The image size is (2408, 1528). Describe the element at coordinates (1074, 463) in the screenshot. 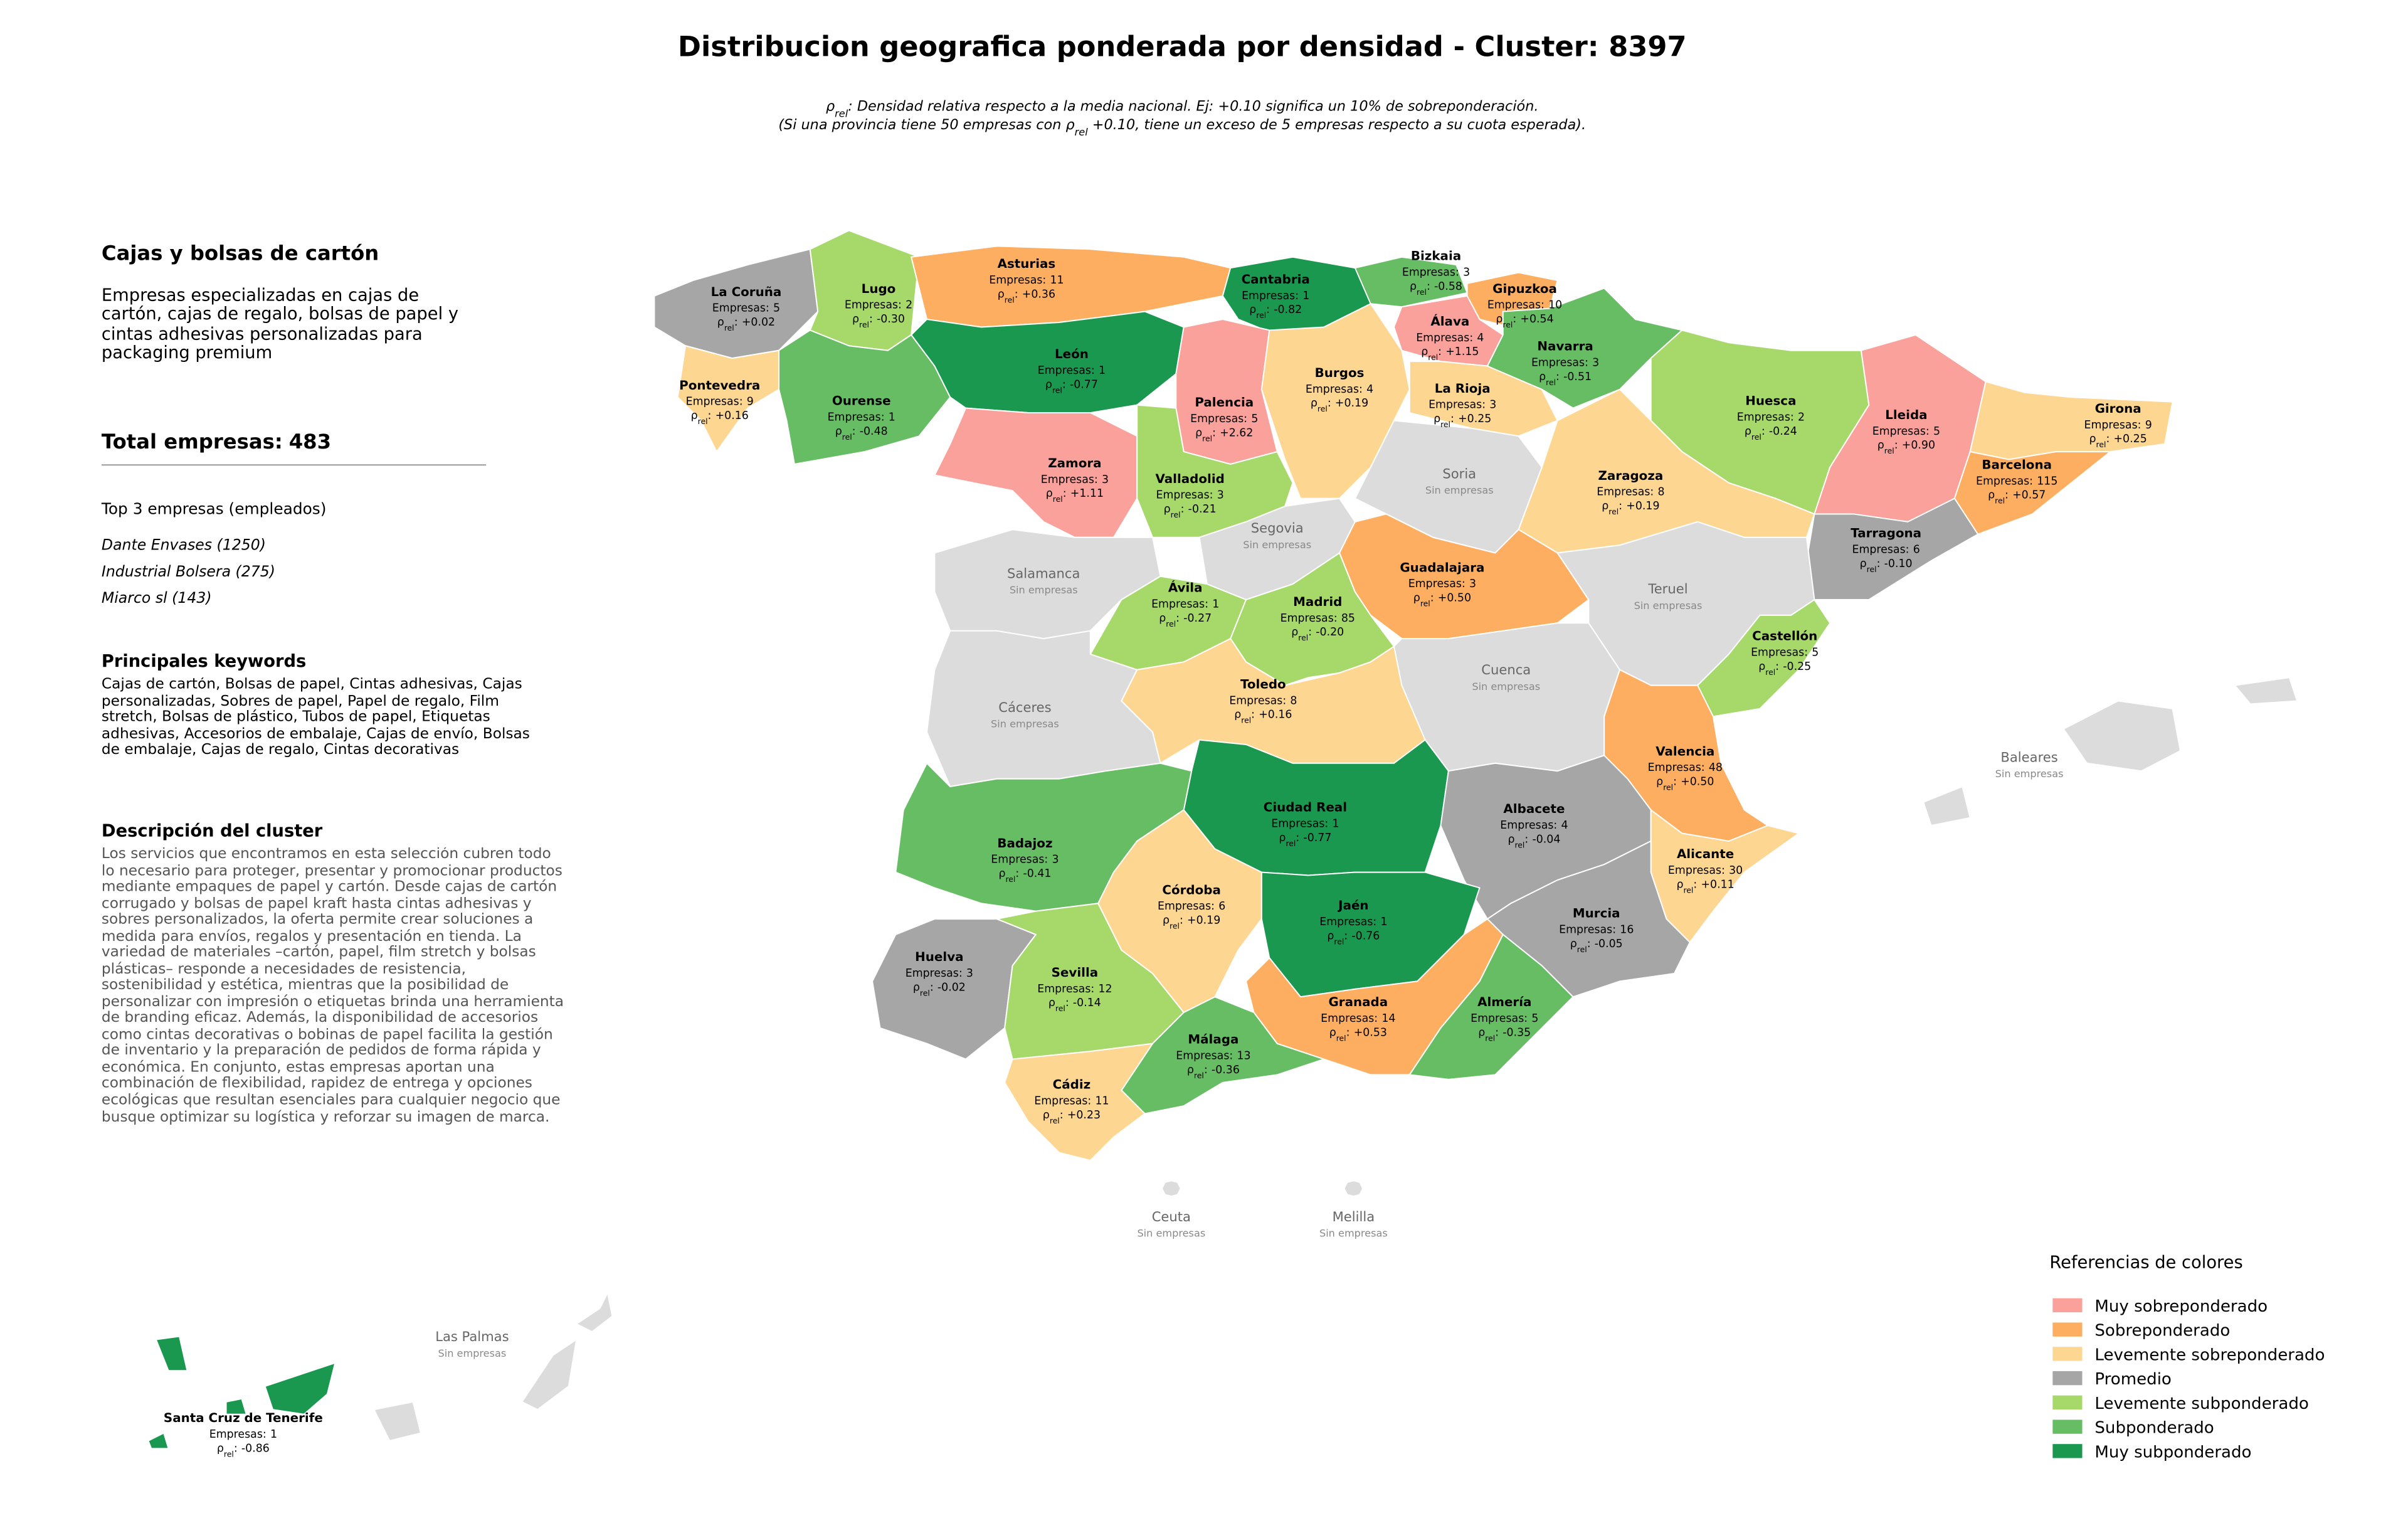

I see `province-name: Zamora` at that location.